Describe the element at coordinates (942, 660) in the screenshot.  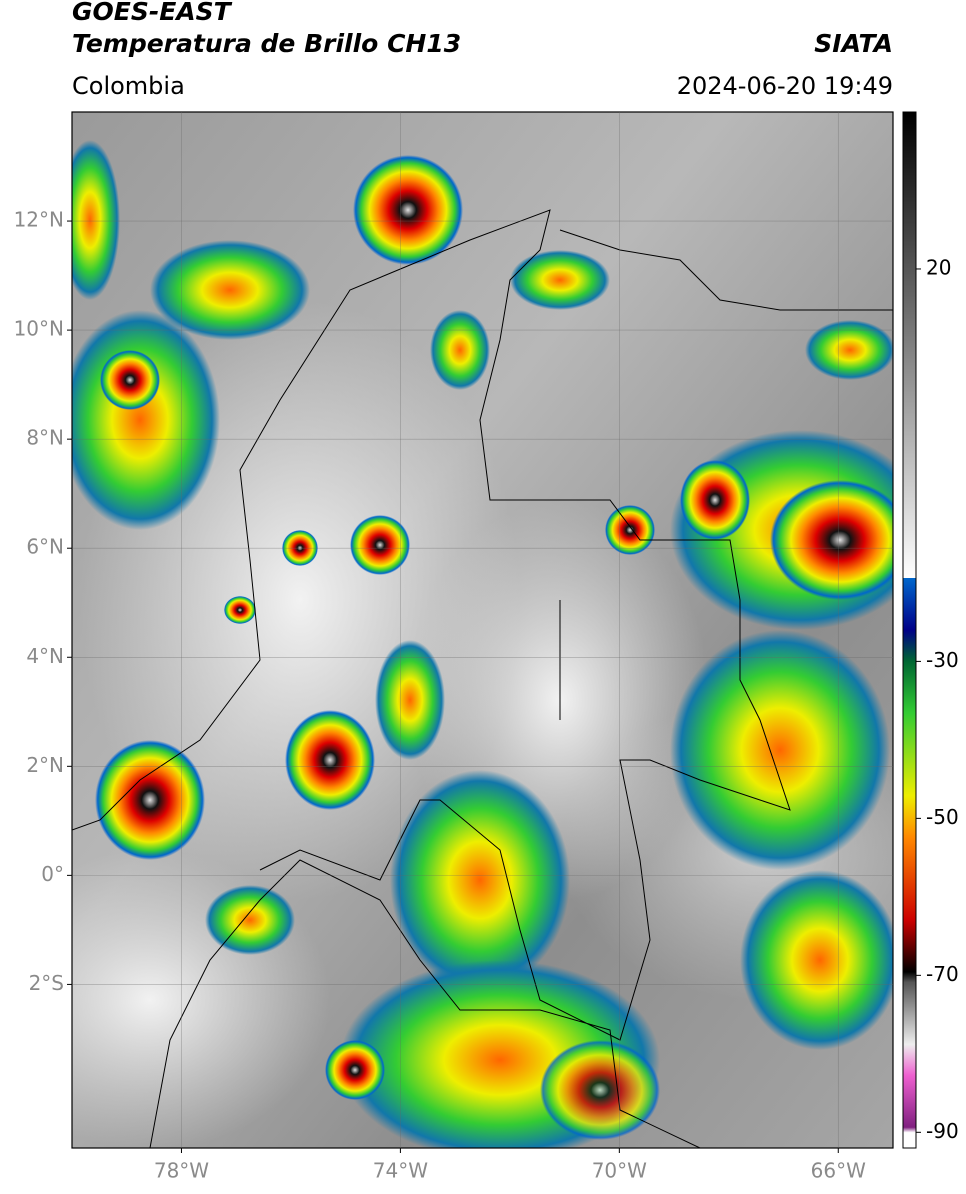
I see `colorbar-tick-label: -30` at that location.